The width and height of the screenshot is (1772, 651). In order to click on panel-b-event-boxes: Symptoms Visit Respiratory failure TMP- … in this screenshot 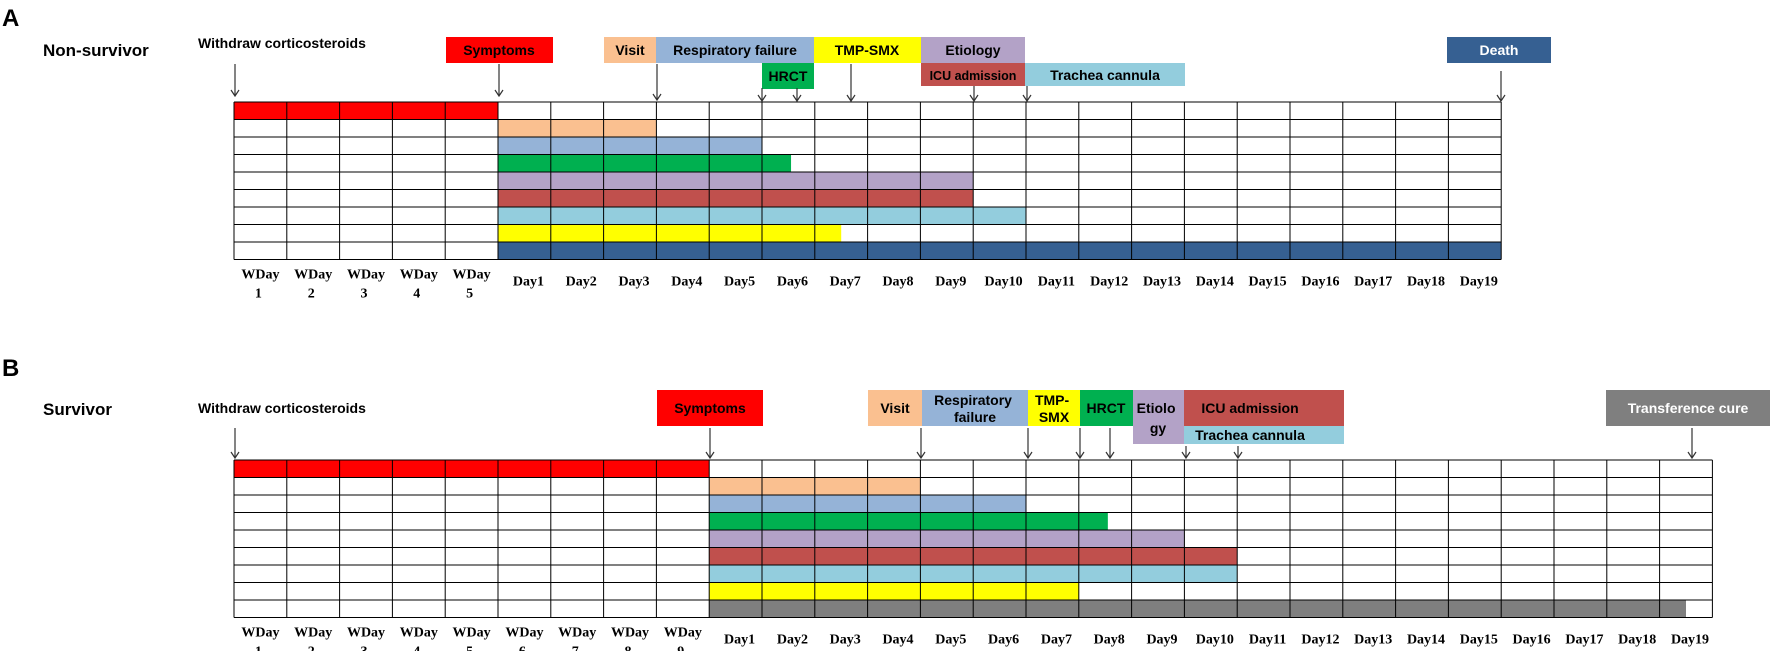, I will do `click(1213, 417)`.